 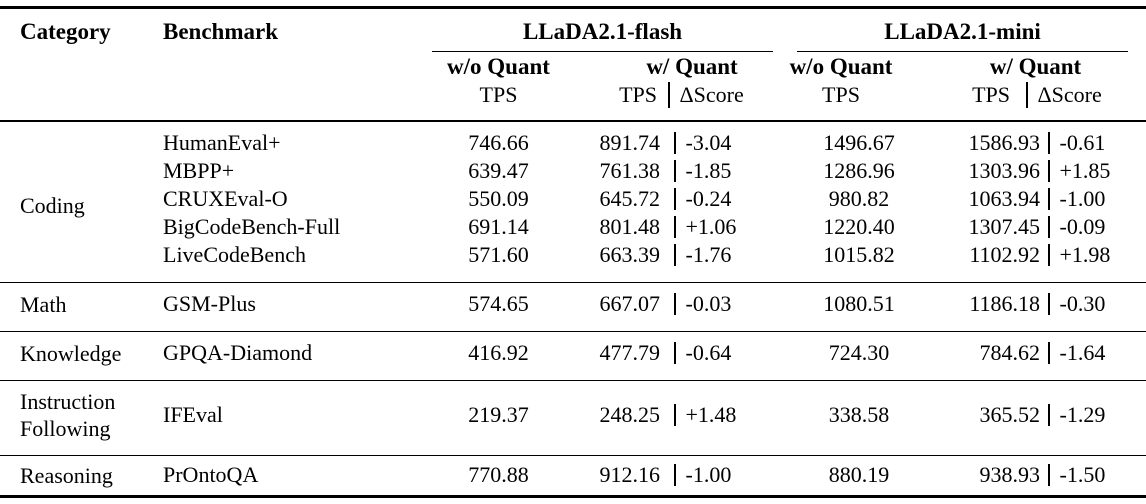 I want to click on mini-delta-value: -0.61, so click(x=1082, y=142).